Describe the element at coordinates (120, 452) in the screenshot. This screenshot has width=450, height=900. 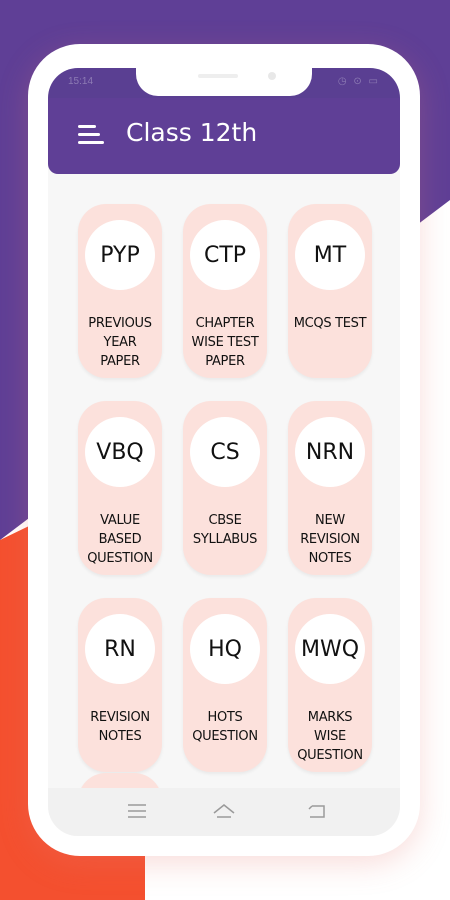
I see `card-abbreviation: VBQ` at that location.